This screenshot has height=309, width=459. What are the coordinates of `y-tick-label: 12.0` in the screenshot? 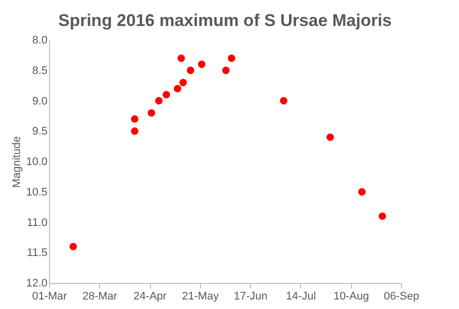 It's located at (37, 284).